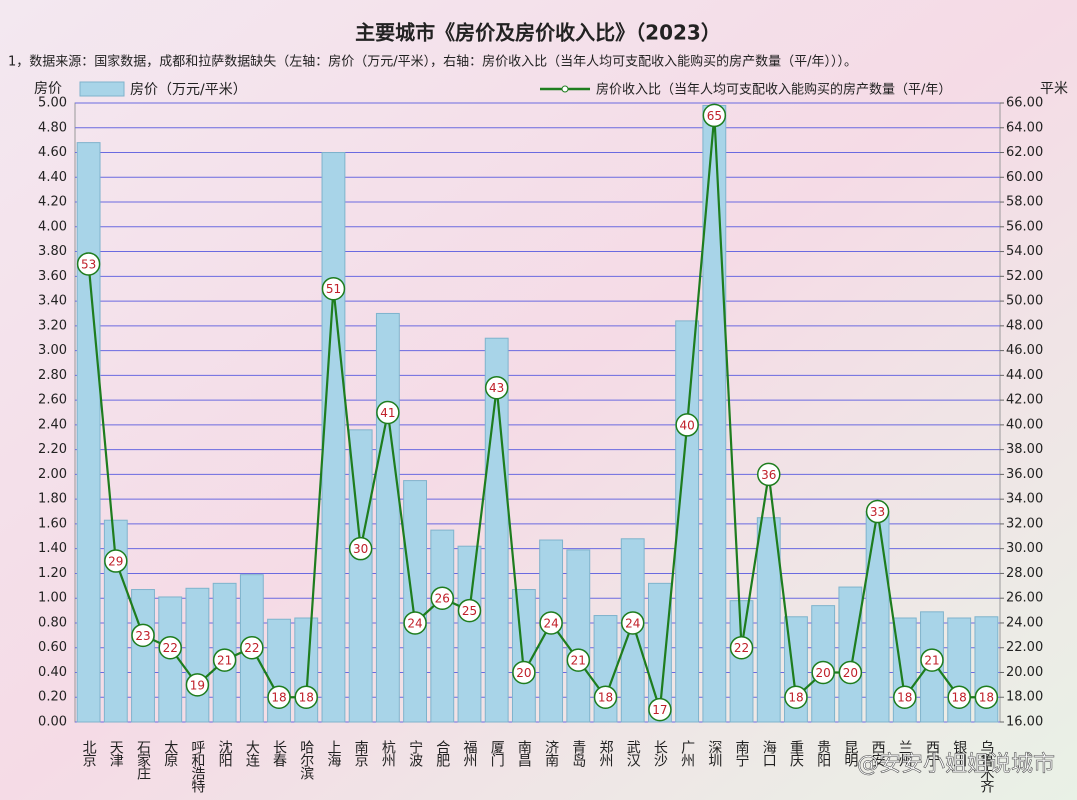 This screenshot has width=1077, height=800. Describe the element at coordinates (1024, 226) in the screenshot. I see `y2-tick-label: 56.00` at that location.